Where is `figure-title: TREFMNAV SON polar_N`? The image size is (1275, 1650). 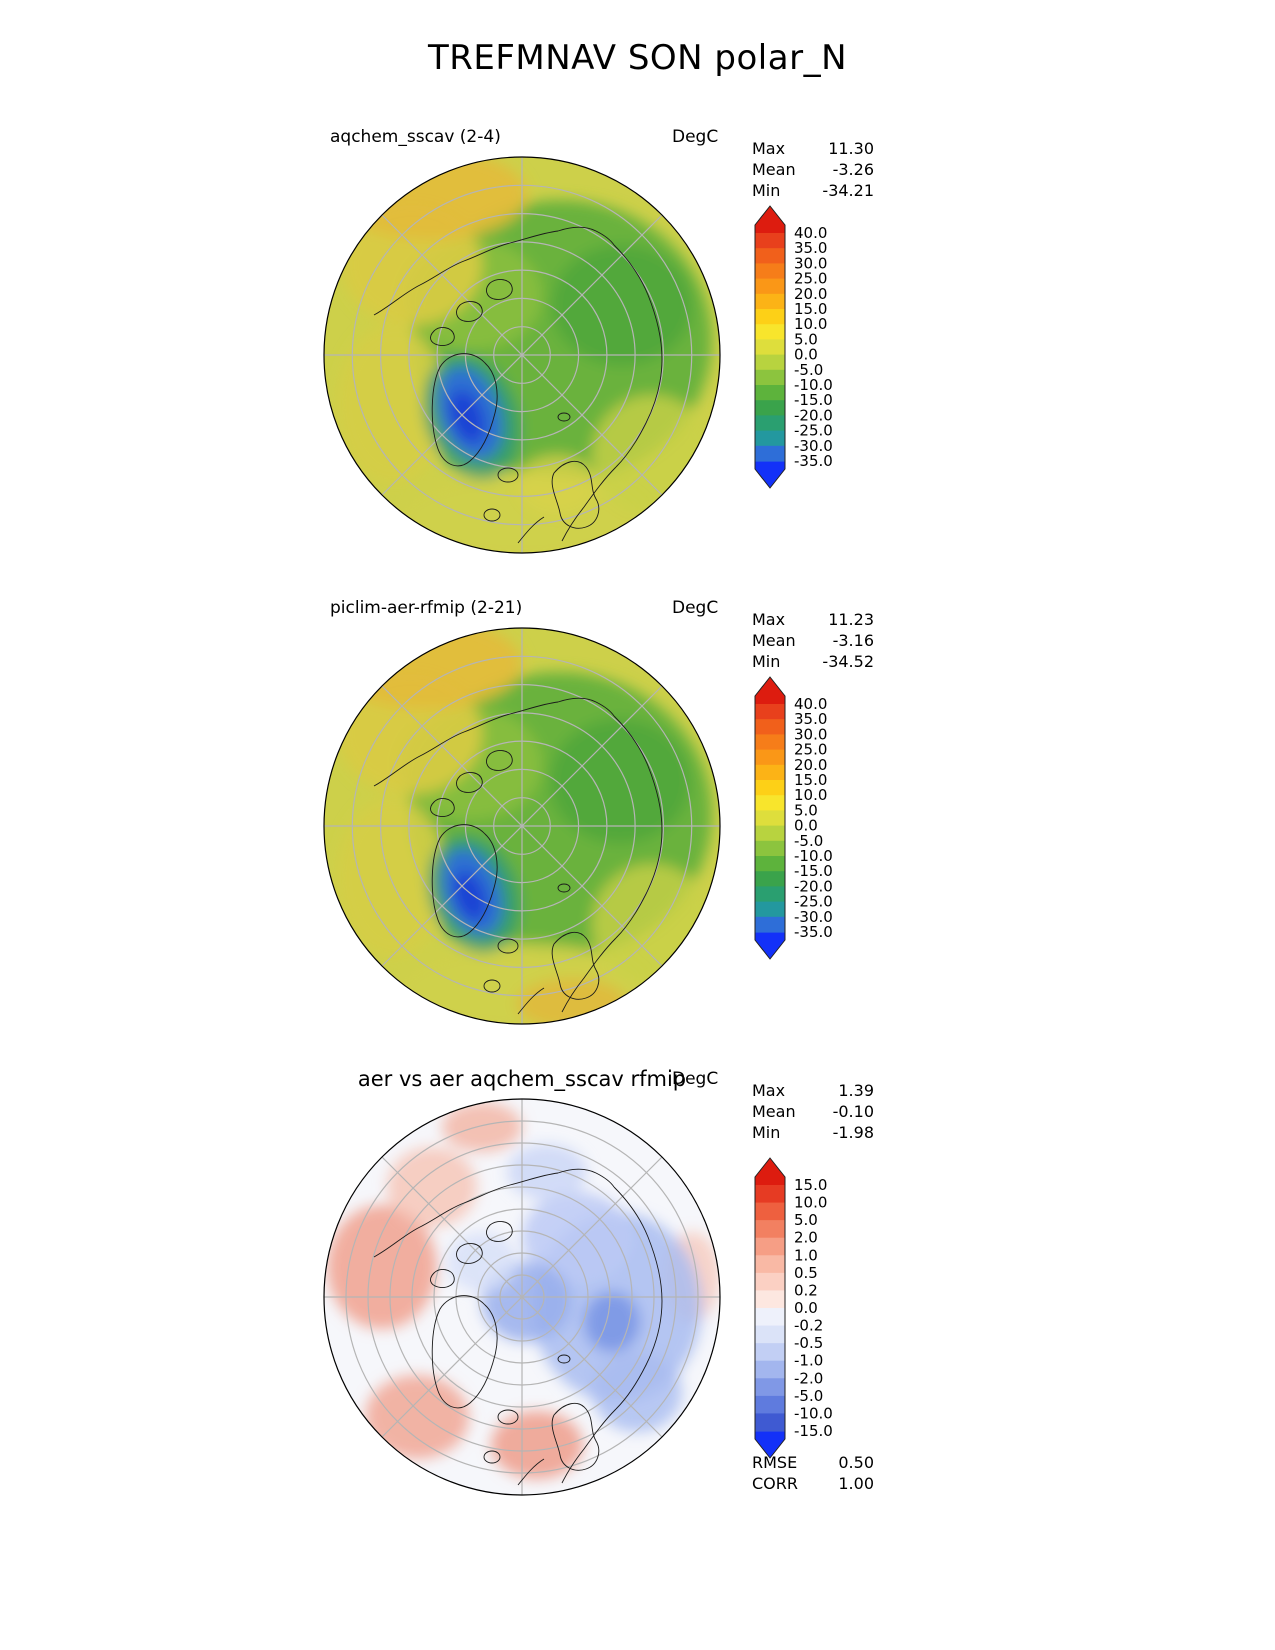 figure-title: TREFMNAV SON polar_N is located at coordinates (637, 58).